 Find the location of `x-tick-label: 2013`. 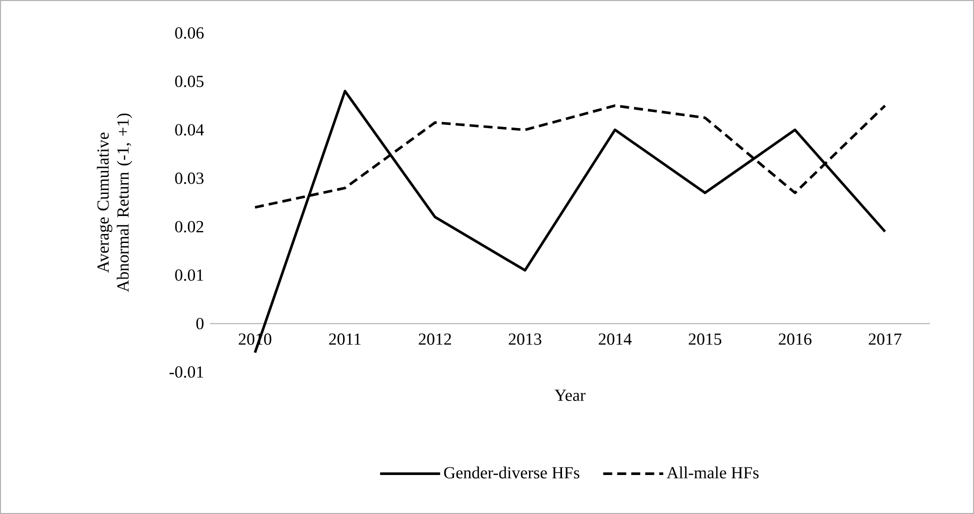

x-tick-label: 2013 is located at coordinates (525, 339).